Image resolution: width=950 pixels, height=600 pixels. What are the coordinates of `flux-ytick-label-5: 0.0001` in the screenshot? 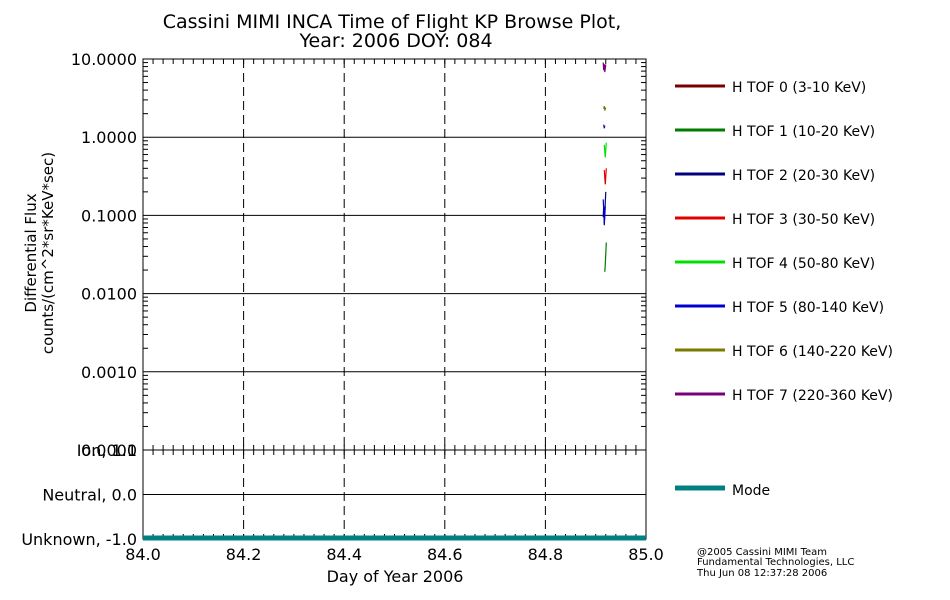 It's located at (109, 450).